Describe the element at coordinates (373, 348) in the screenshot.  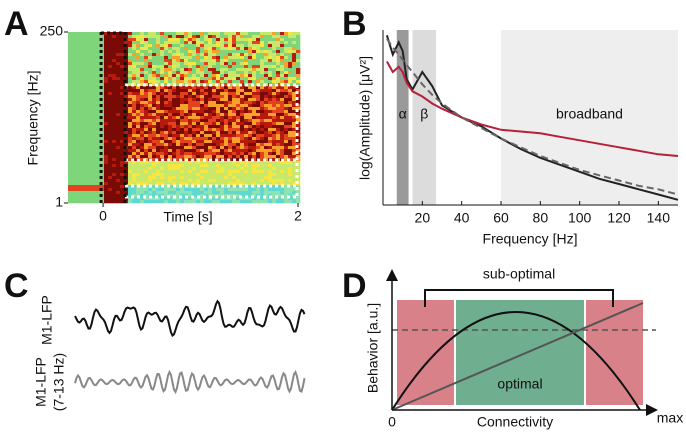
I see `y-axis-label: Behavior [a.u.]` at that location.